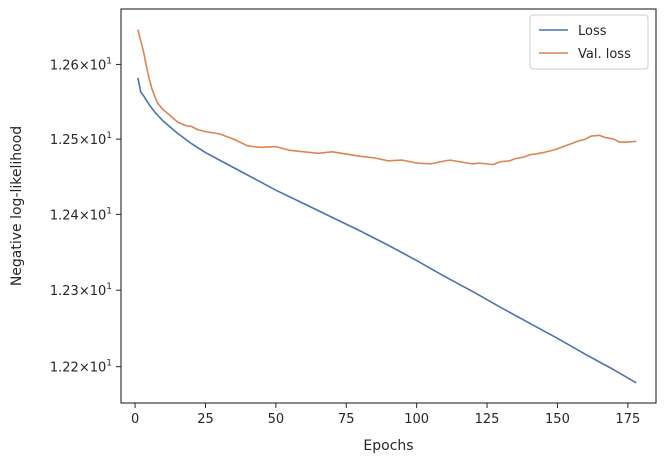 The height and width of the screenshot is (463, 666). Describe the element at coordinates (385, 415) in the screenshot. I see `x-axis: 0 25 50 75 100 125 150 175` at that location.